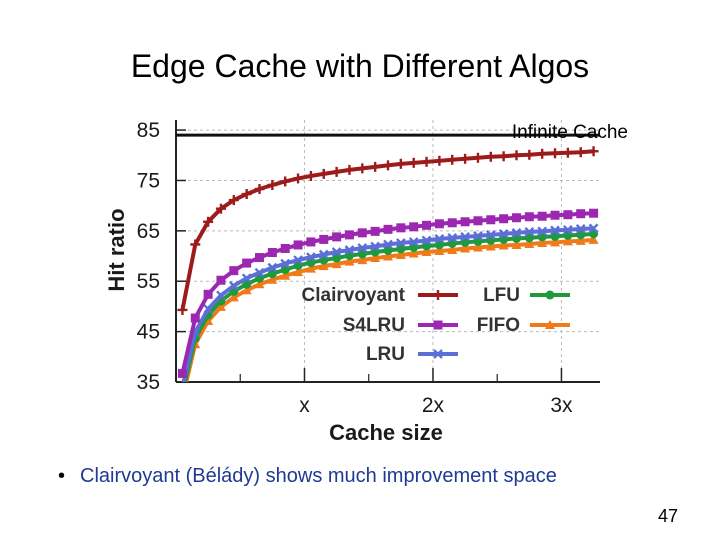  I want to click on y-tick-label: 75, so click(148, 180).